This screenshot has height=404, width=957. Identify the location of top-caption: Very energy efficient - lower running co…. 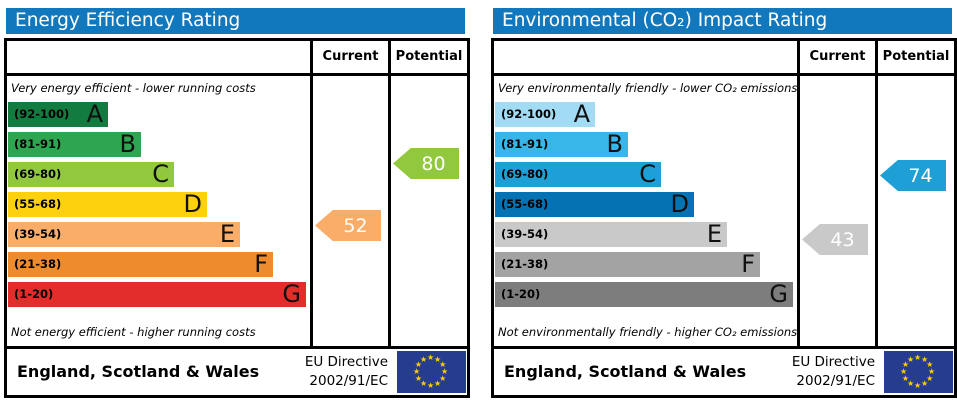
(133, 88).